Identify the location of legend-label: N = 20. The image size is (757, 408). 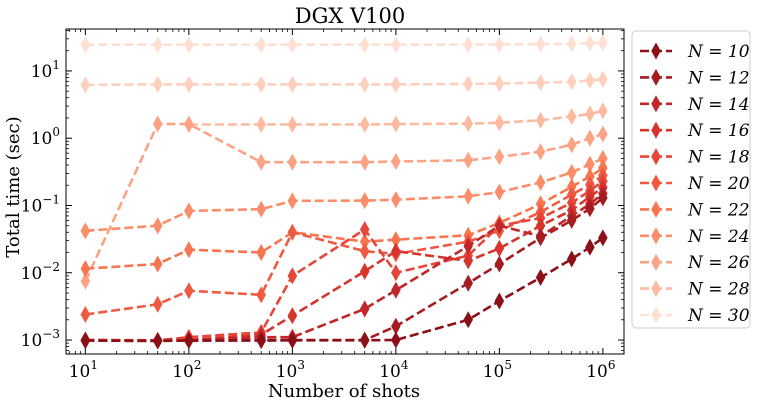
(718, 184).